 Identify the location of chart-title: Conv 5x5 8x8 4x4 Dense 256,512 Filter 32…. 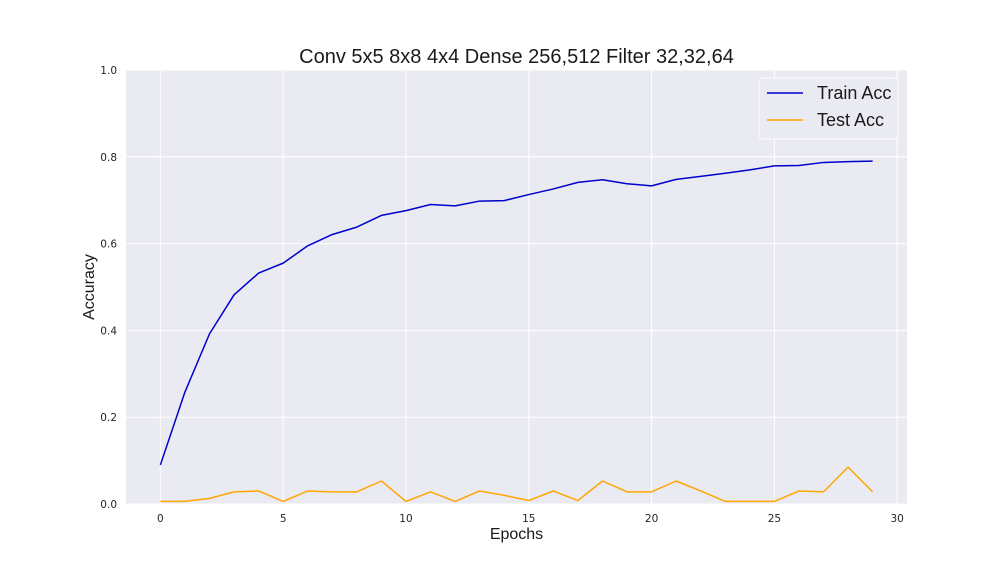
(516, 57).